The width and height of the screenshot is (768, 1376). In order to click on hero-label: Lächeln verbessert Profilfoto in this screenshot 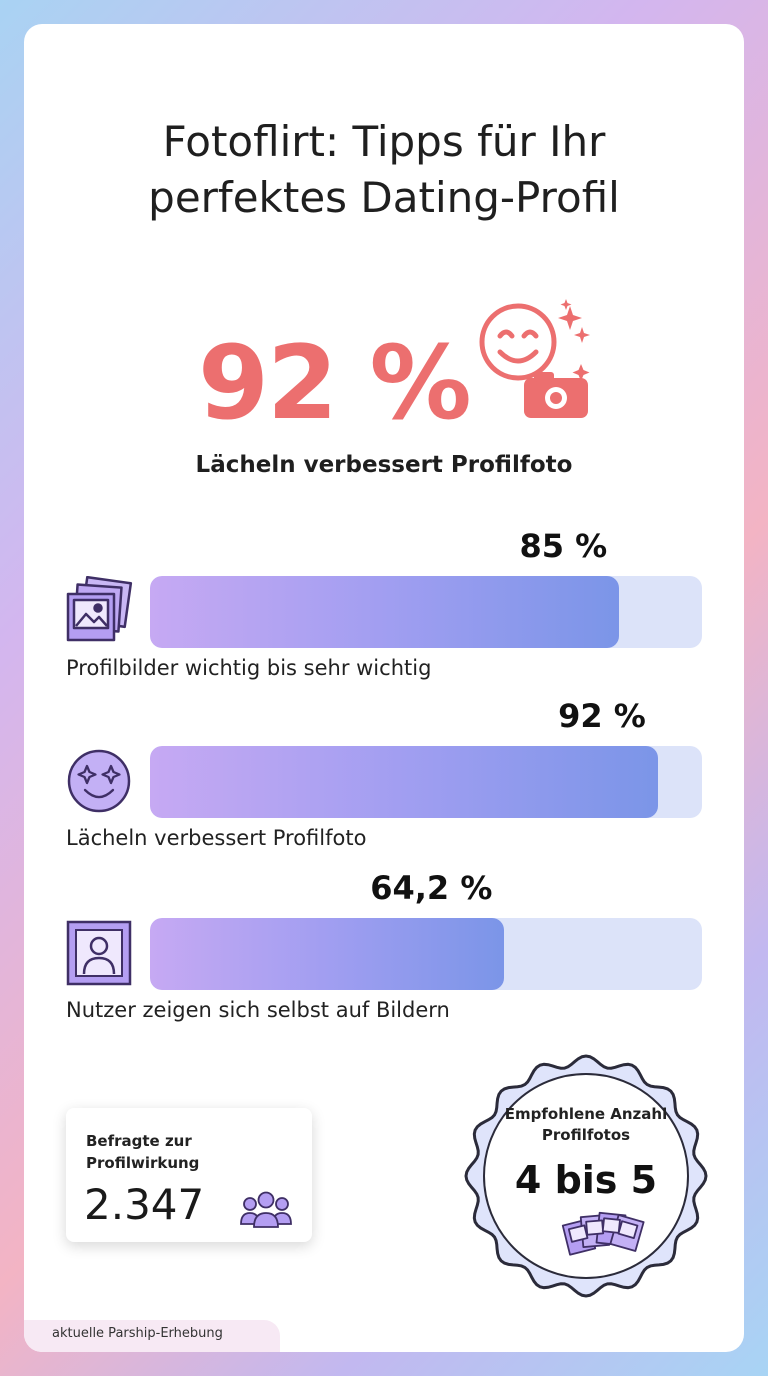, I will do `click(384, 465)`.